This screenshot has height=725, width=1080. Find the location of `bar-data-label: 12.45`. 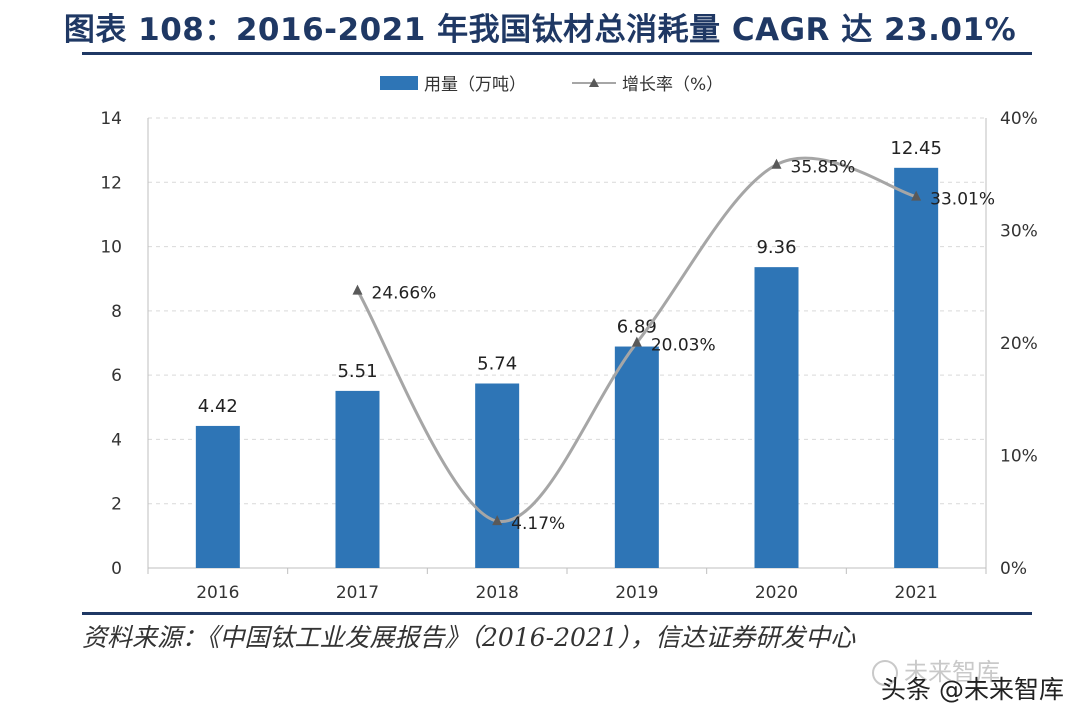

bar-data-label: 12.45 is located at coordinates (916, 148).